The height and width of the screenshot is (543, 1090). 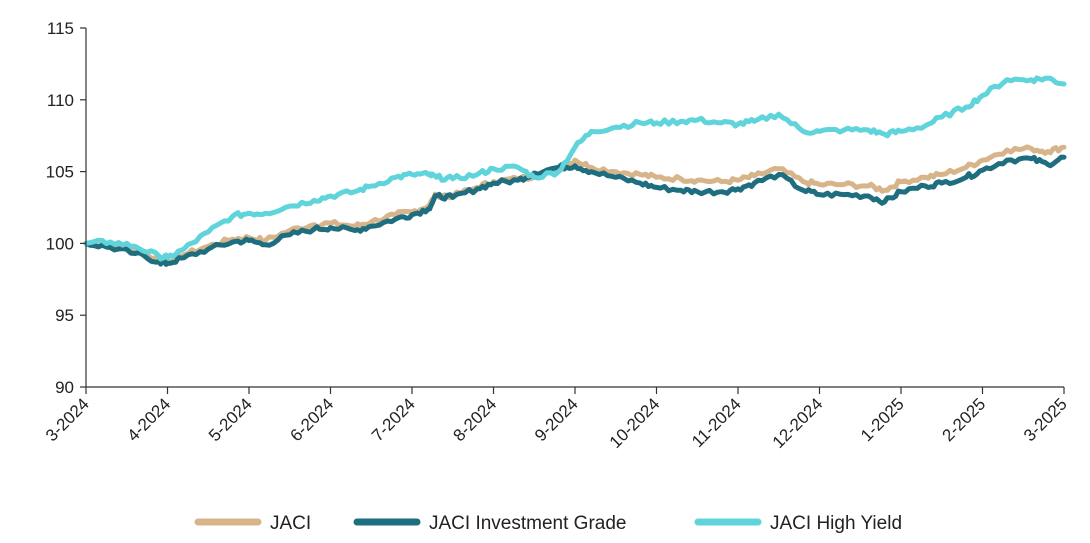 I want to click on x-tick-label: 3-2024, so click(x=67, y=419).